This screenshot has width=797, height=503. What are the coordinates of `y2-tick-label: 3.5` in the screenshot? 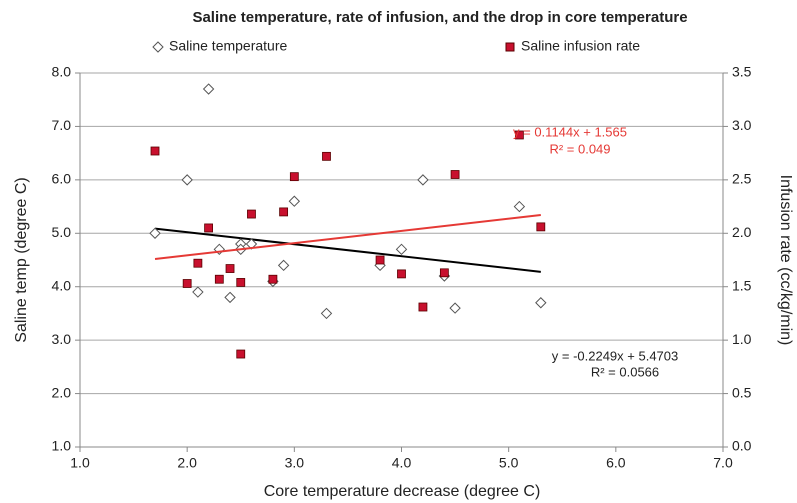 It's located at (742, 72).